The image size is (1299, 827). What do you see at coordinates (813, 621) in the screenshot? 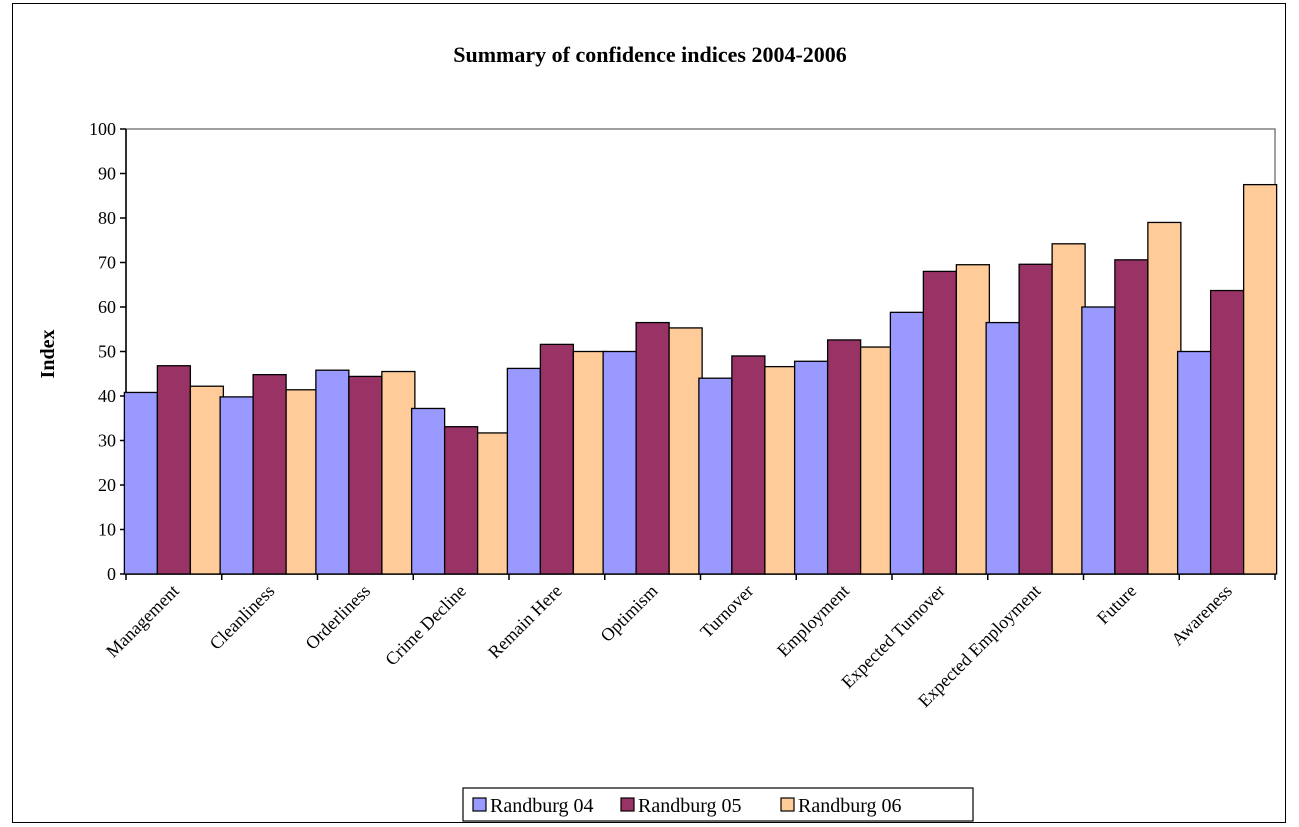
I see `x-tick-label: Employment` at bounding box center [813, 621].